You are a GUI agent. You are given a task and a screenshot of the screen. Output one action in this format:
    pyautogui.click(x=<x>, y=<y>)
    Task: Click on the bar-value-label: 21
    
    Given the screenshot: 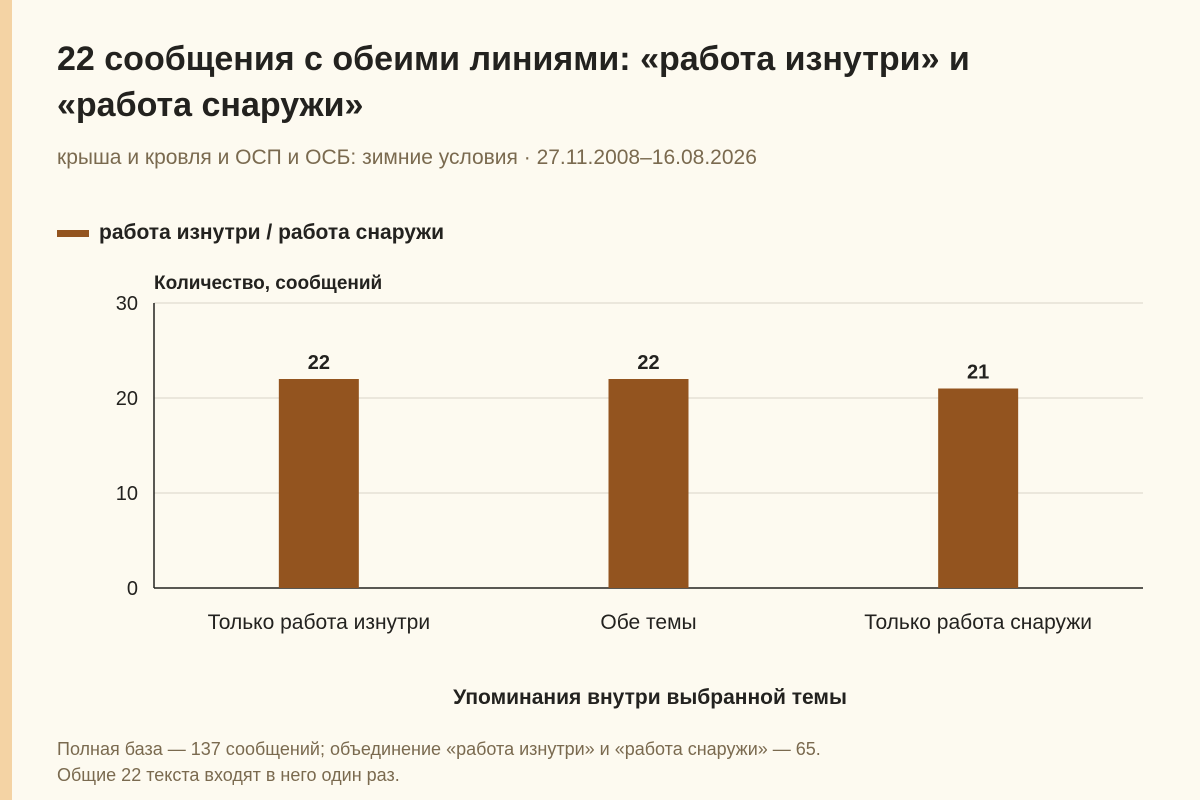 What is the action you would take?
    pyautogui.click(x=978, y=373)
    